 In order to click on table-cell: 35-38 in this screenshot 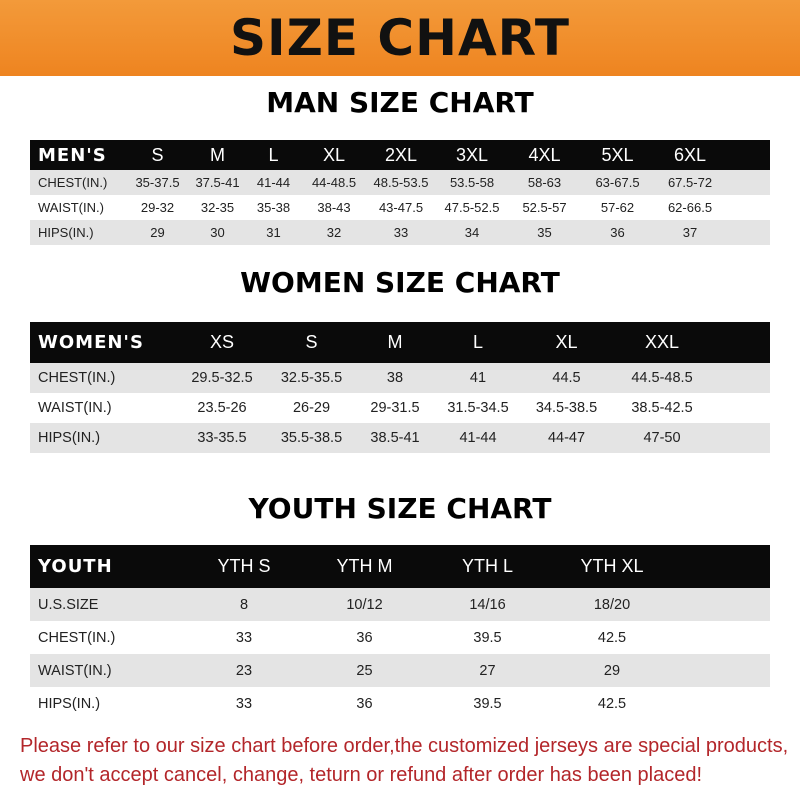, I will do `click(273, 207)`.